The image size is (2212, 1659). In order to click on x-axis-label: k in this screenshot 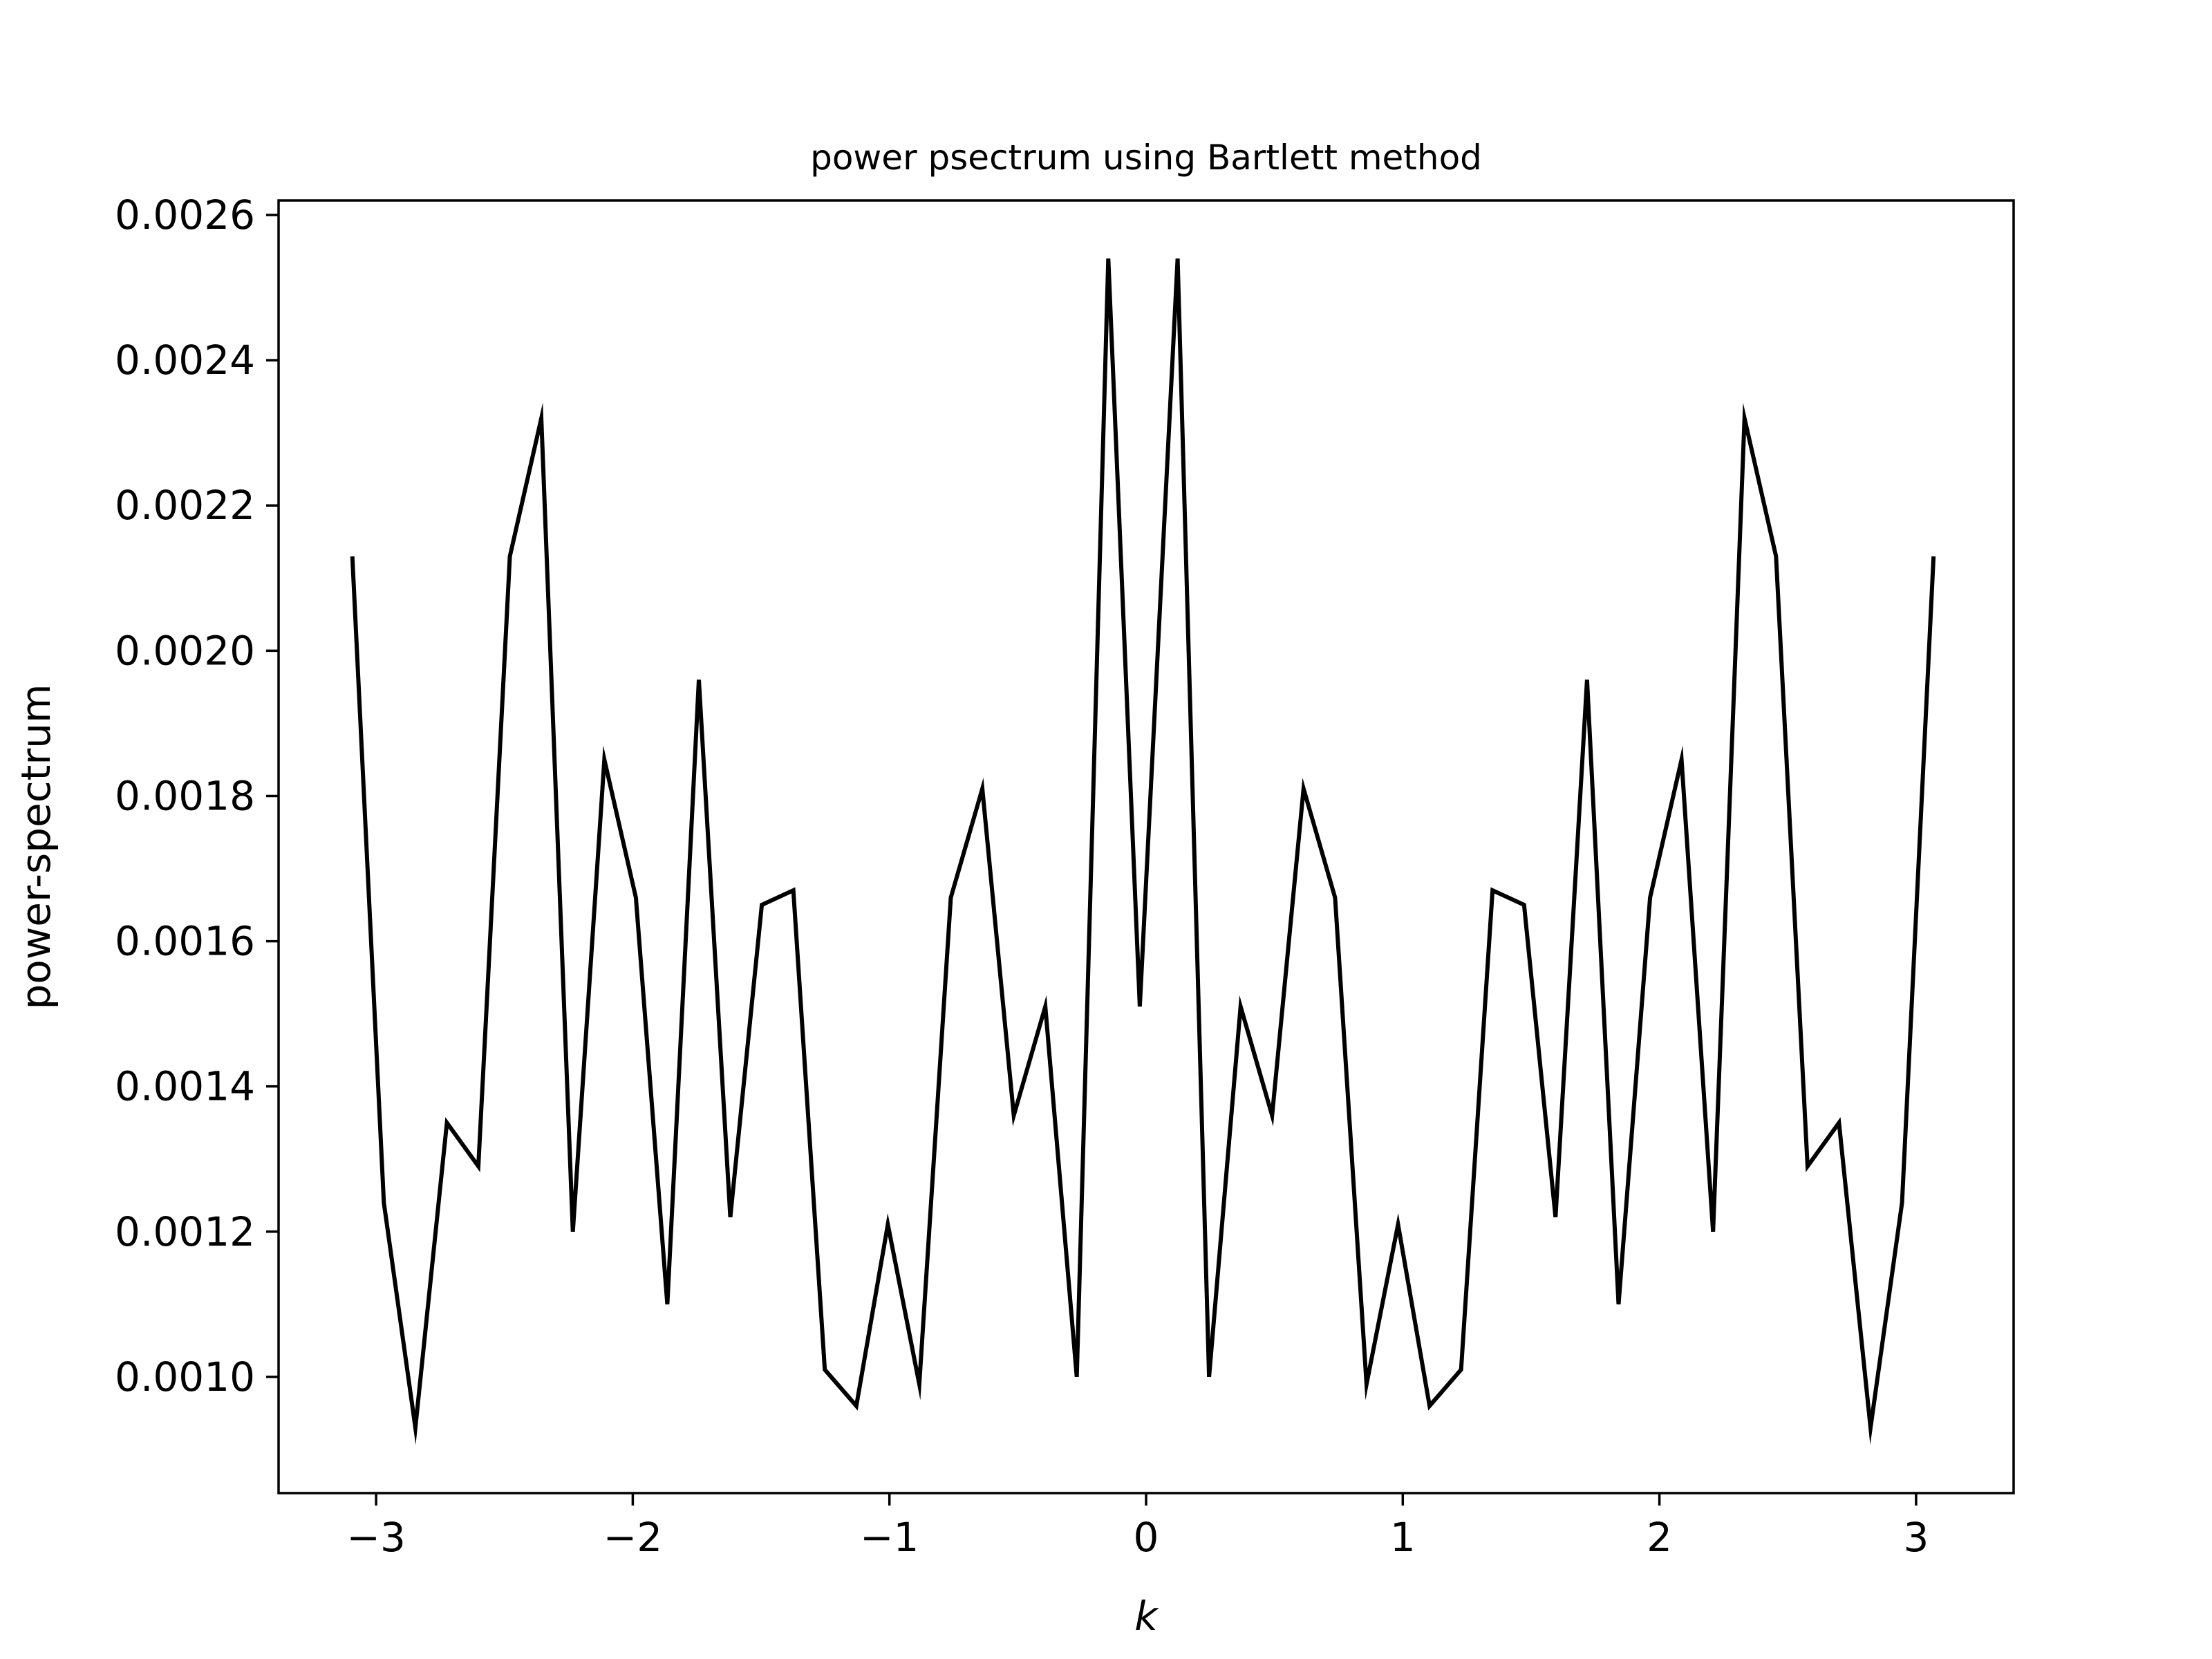, I will do `click(1146, 1616)`.